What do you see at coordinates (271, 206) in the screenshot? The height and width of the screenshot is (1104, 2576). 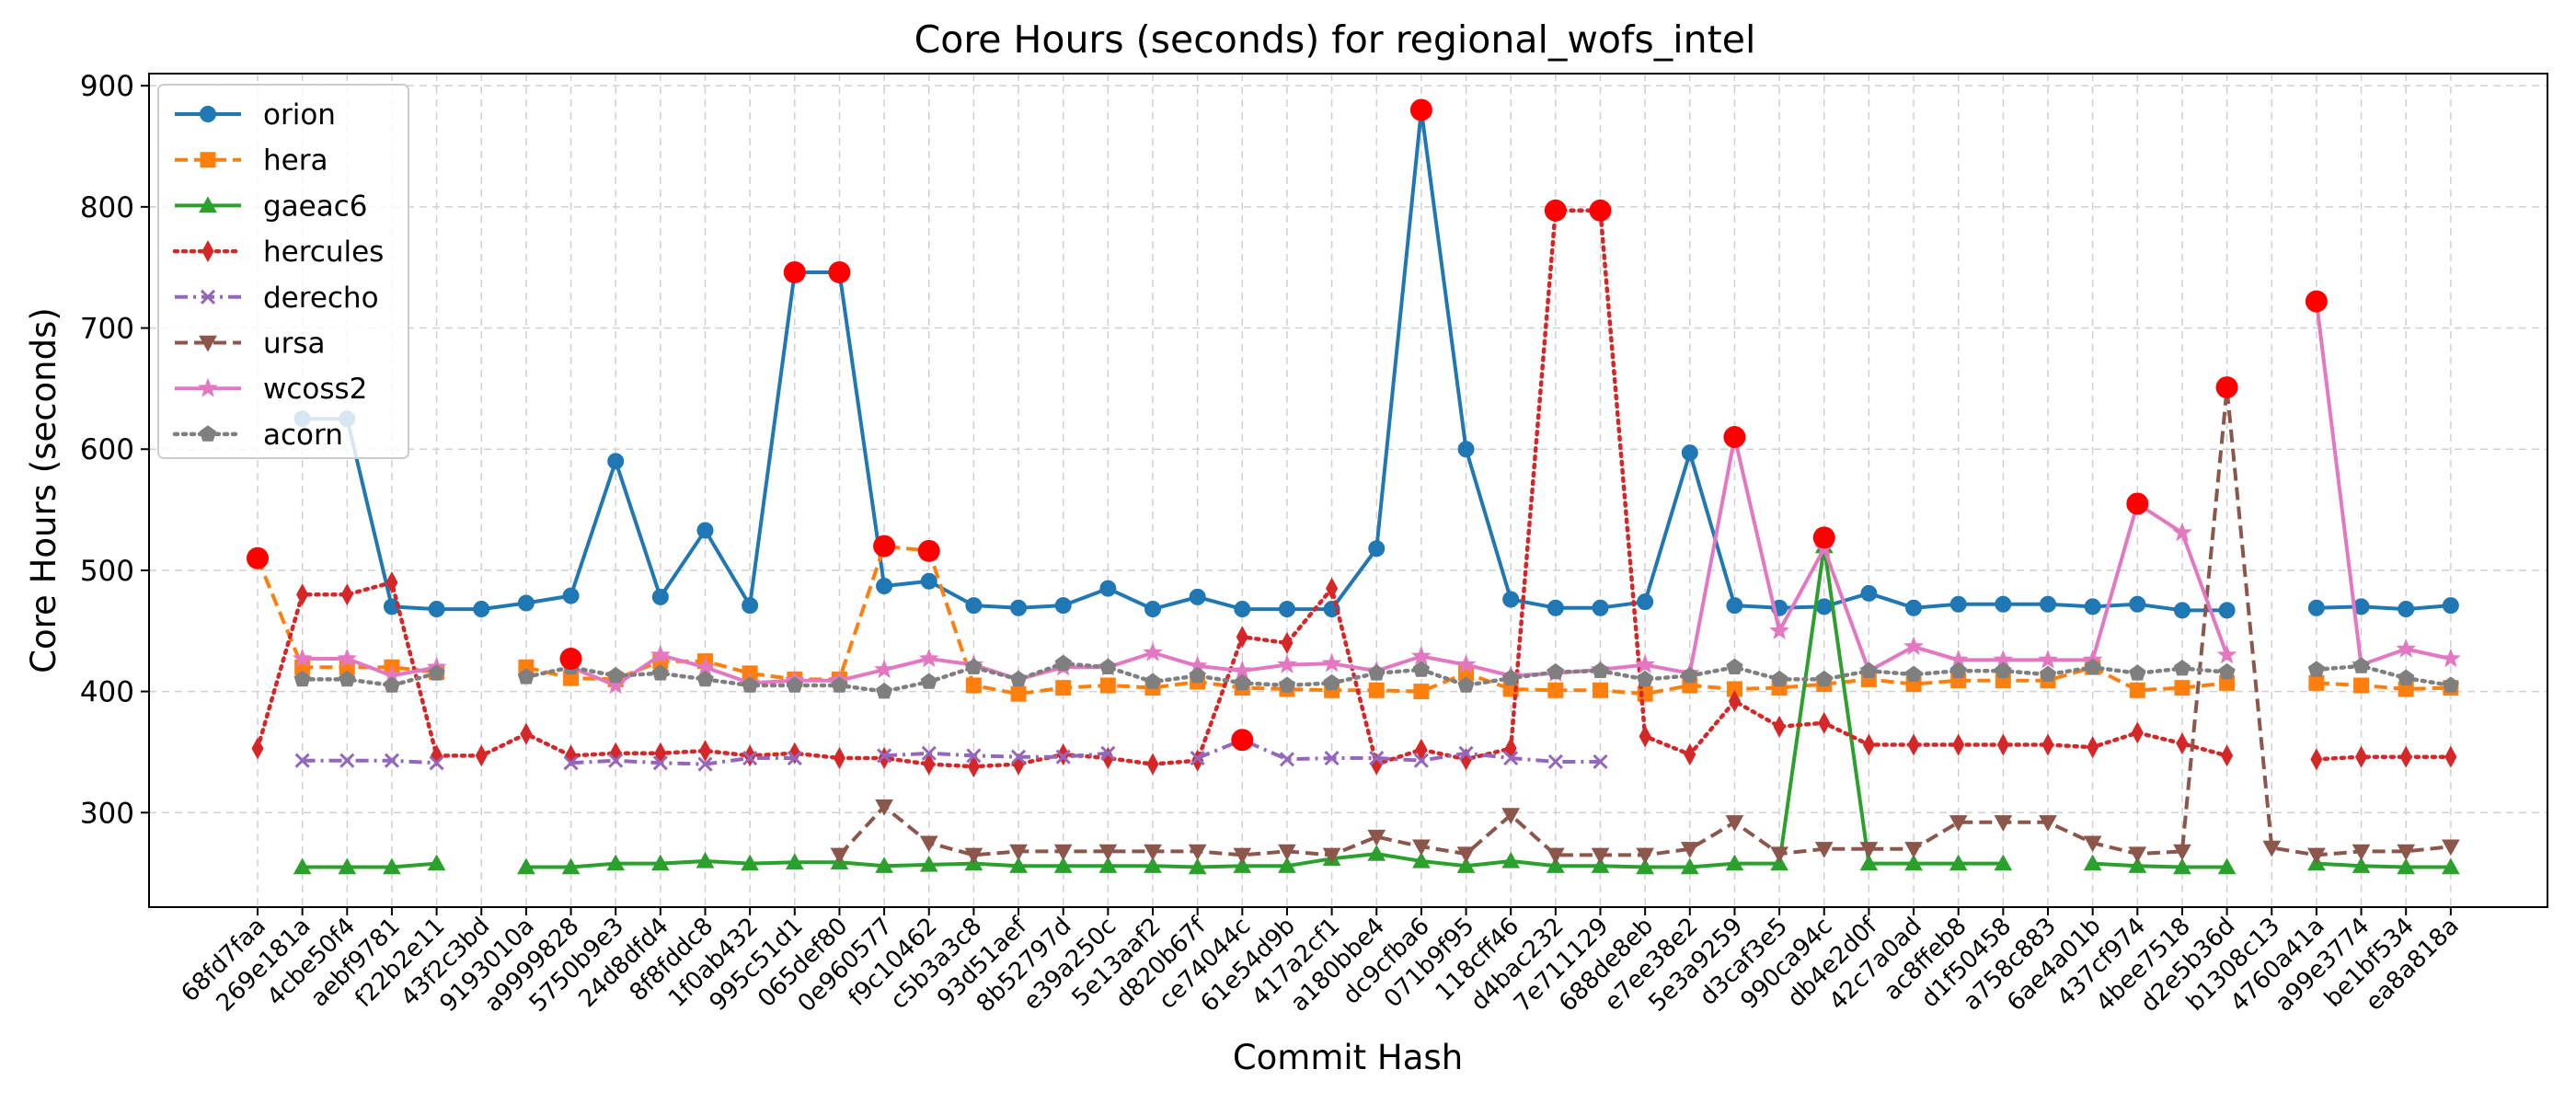 I see `legend-entry-gaeac6: gaeac6` at bounding box center [271, 206].